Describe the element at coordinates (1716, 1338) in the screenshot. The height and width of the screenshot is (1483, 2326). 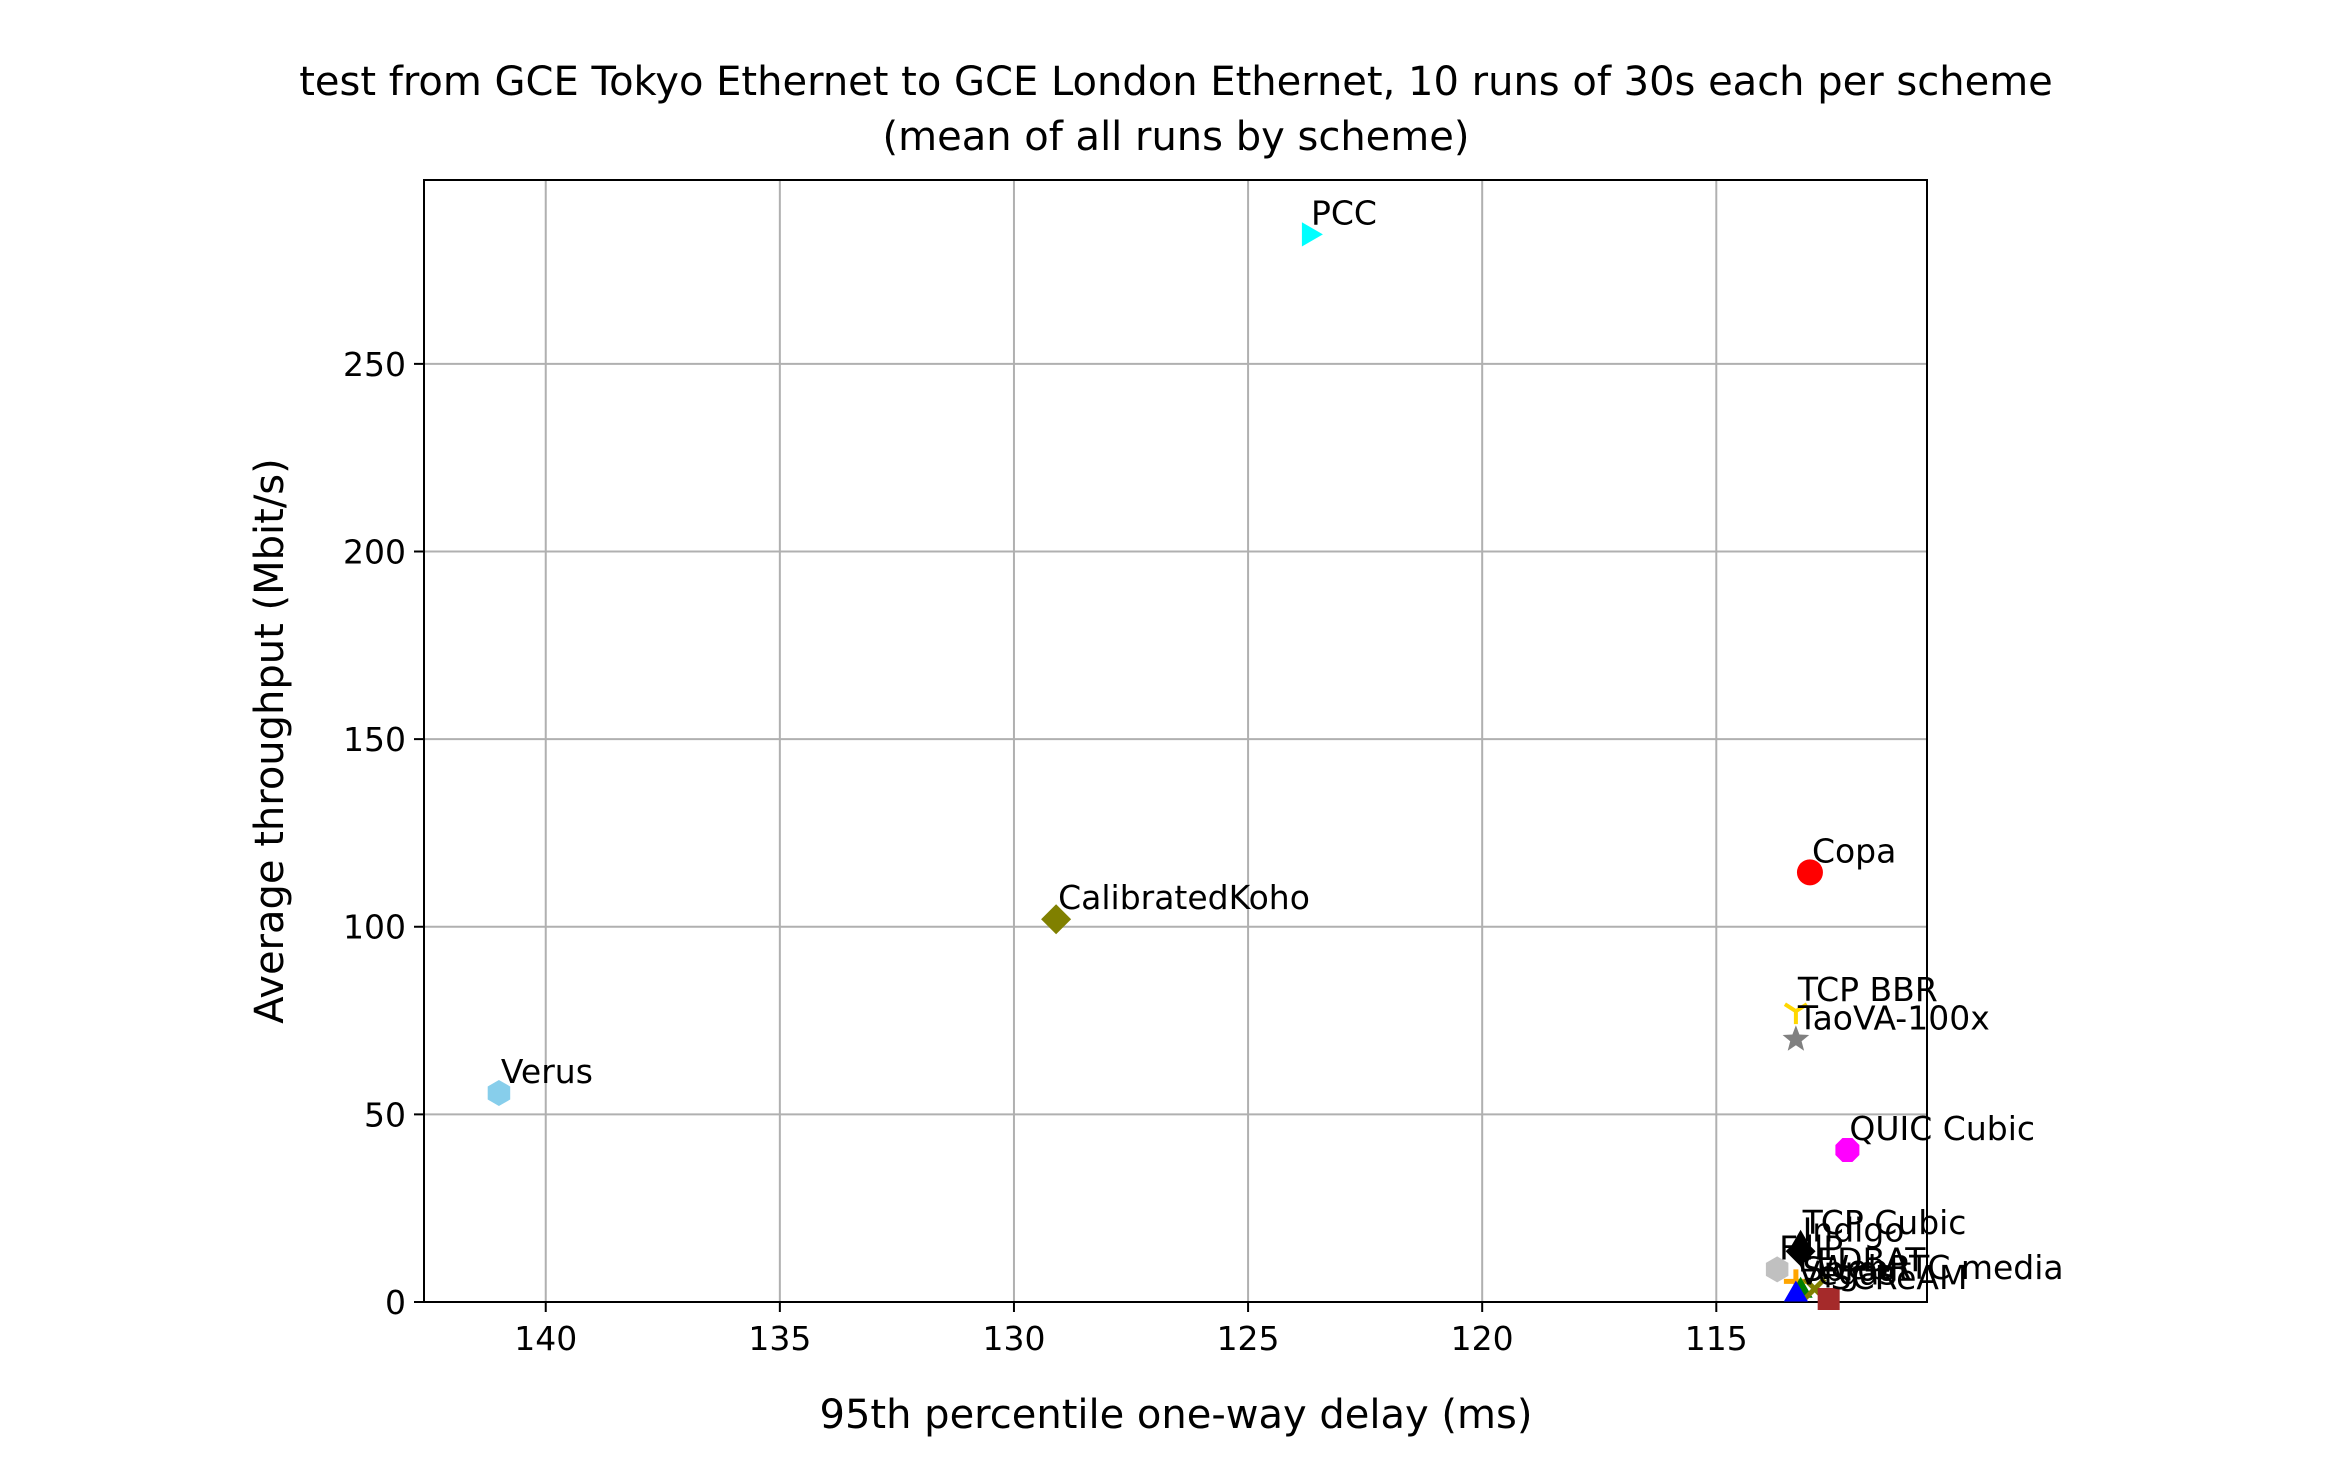
I see `x-tick-label: 115` at that location.